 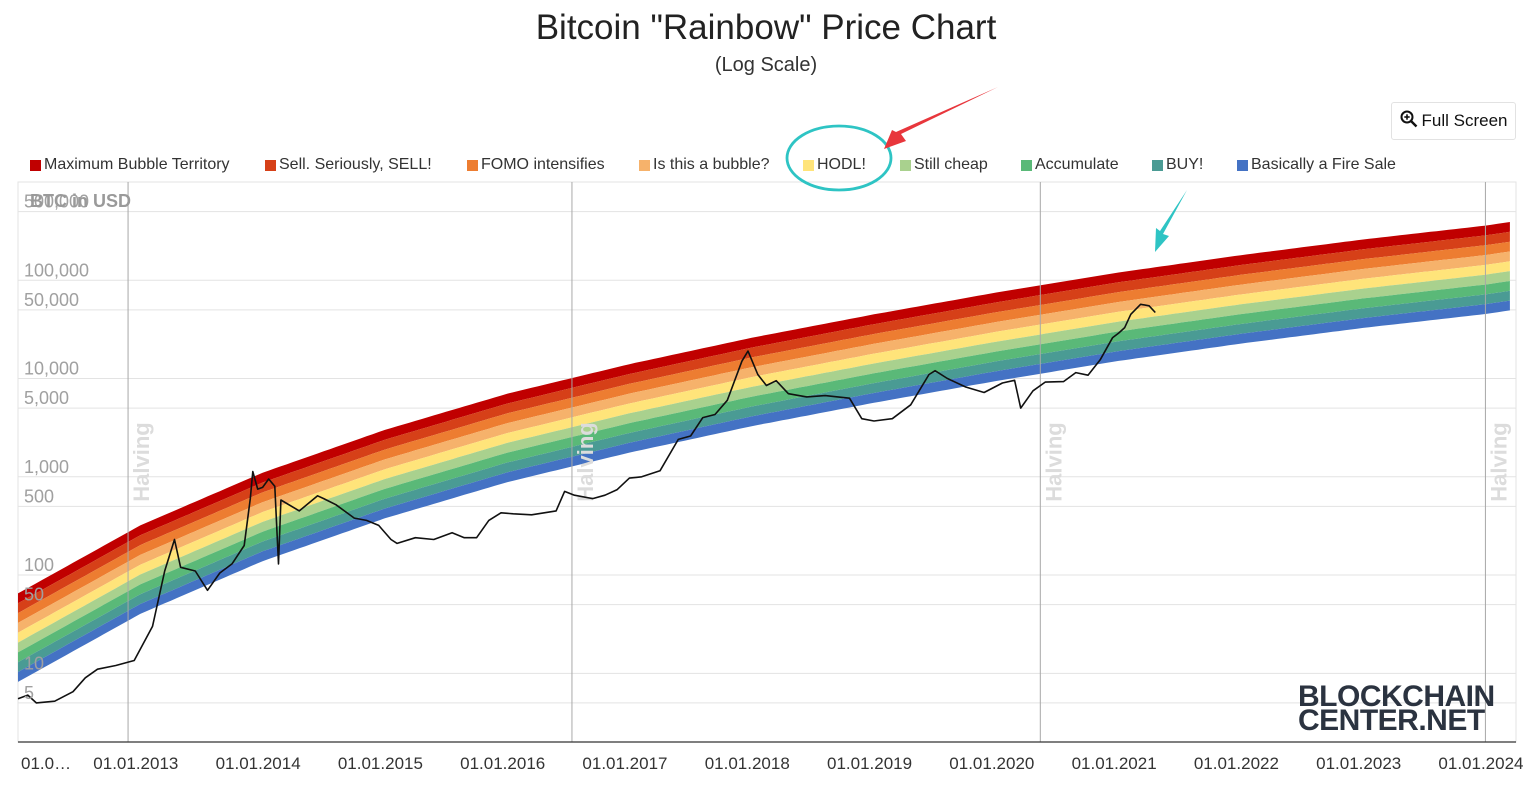 What do you see at coordinates (625, 763) in the screenshot?
I see `x-tick-label: 01.01.2017` at bounding box center [625, 763].